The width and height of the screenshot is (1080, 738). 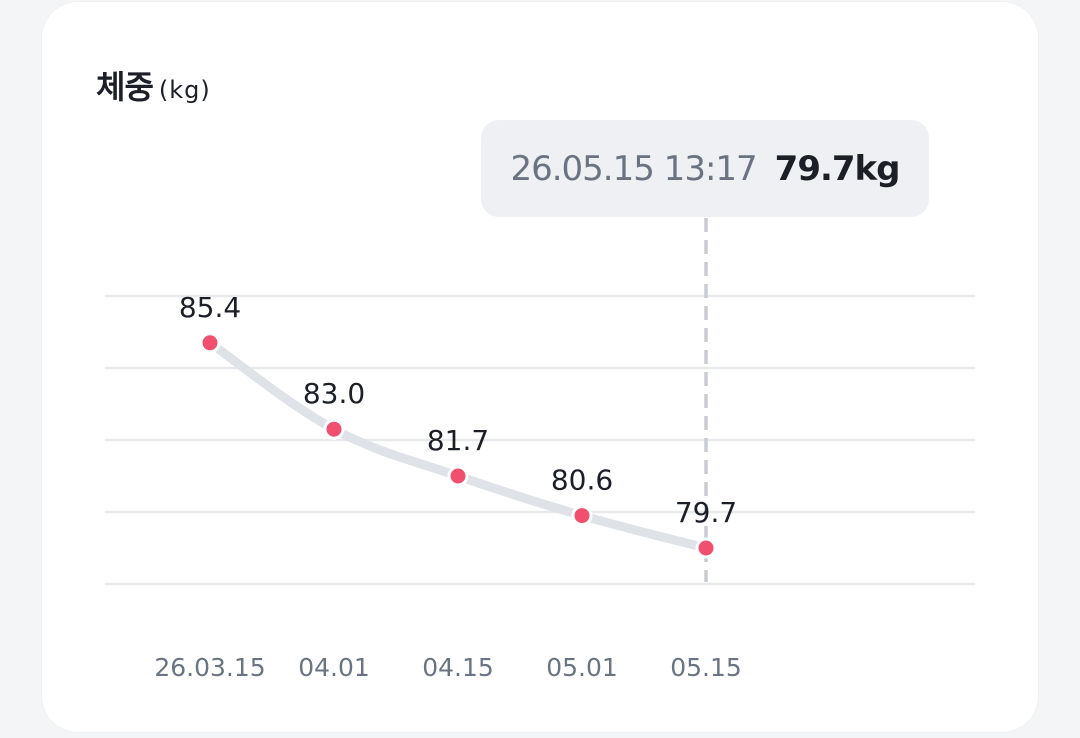 What do you see at coordinates (837, 168) in the screenshot?
I see `tooltip-value: 79.7kg` at bounding box center [837, 168].